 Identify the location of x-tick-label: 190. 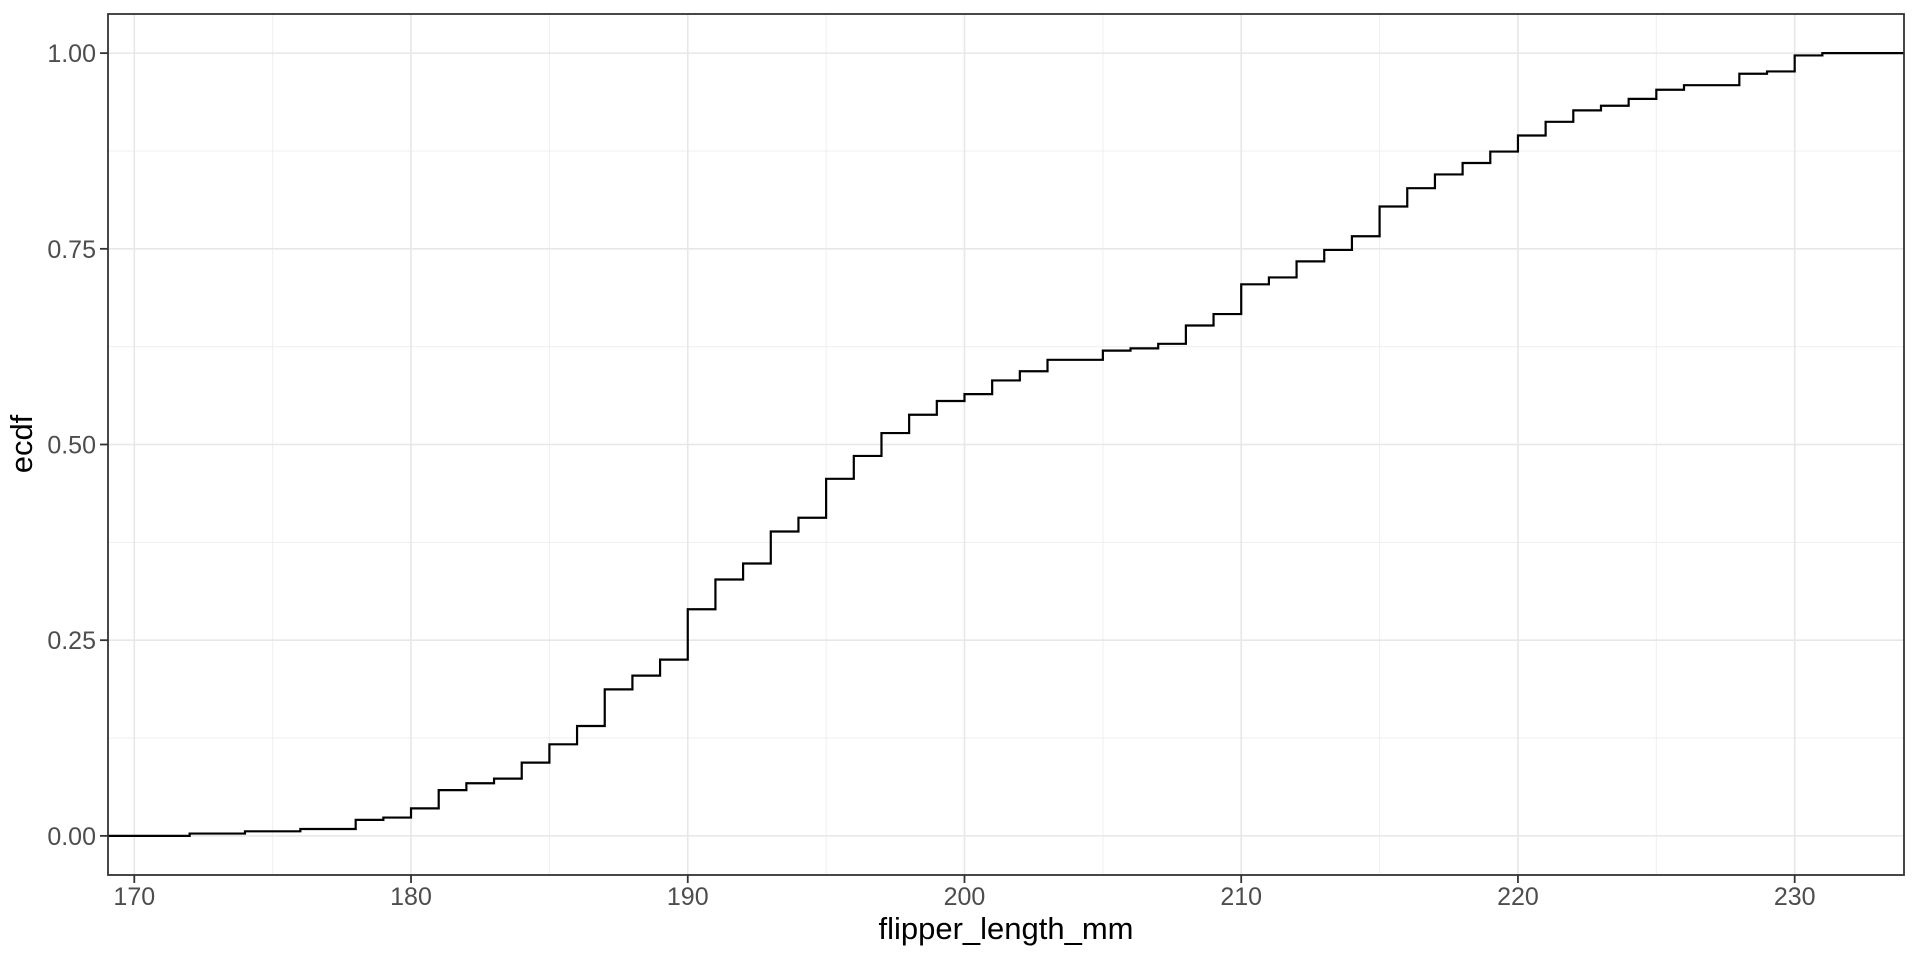
(688, 897).